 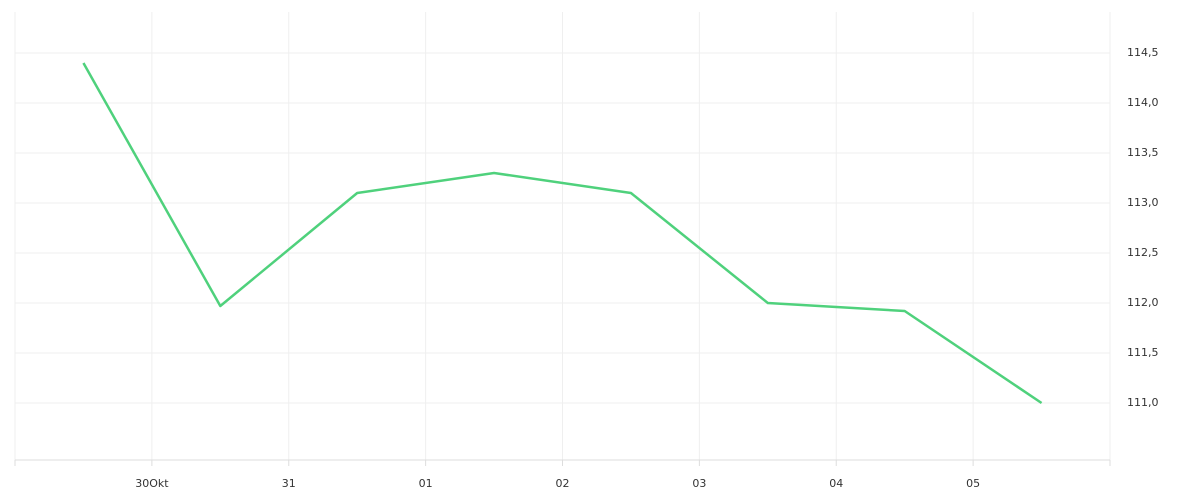 I want to click on y-tick-label: 114,5, so click(x=1143, y=52).